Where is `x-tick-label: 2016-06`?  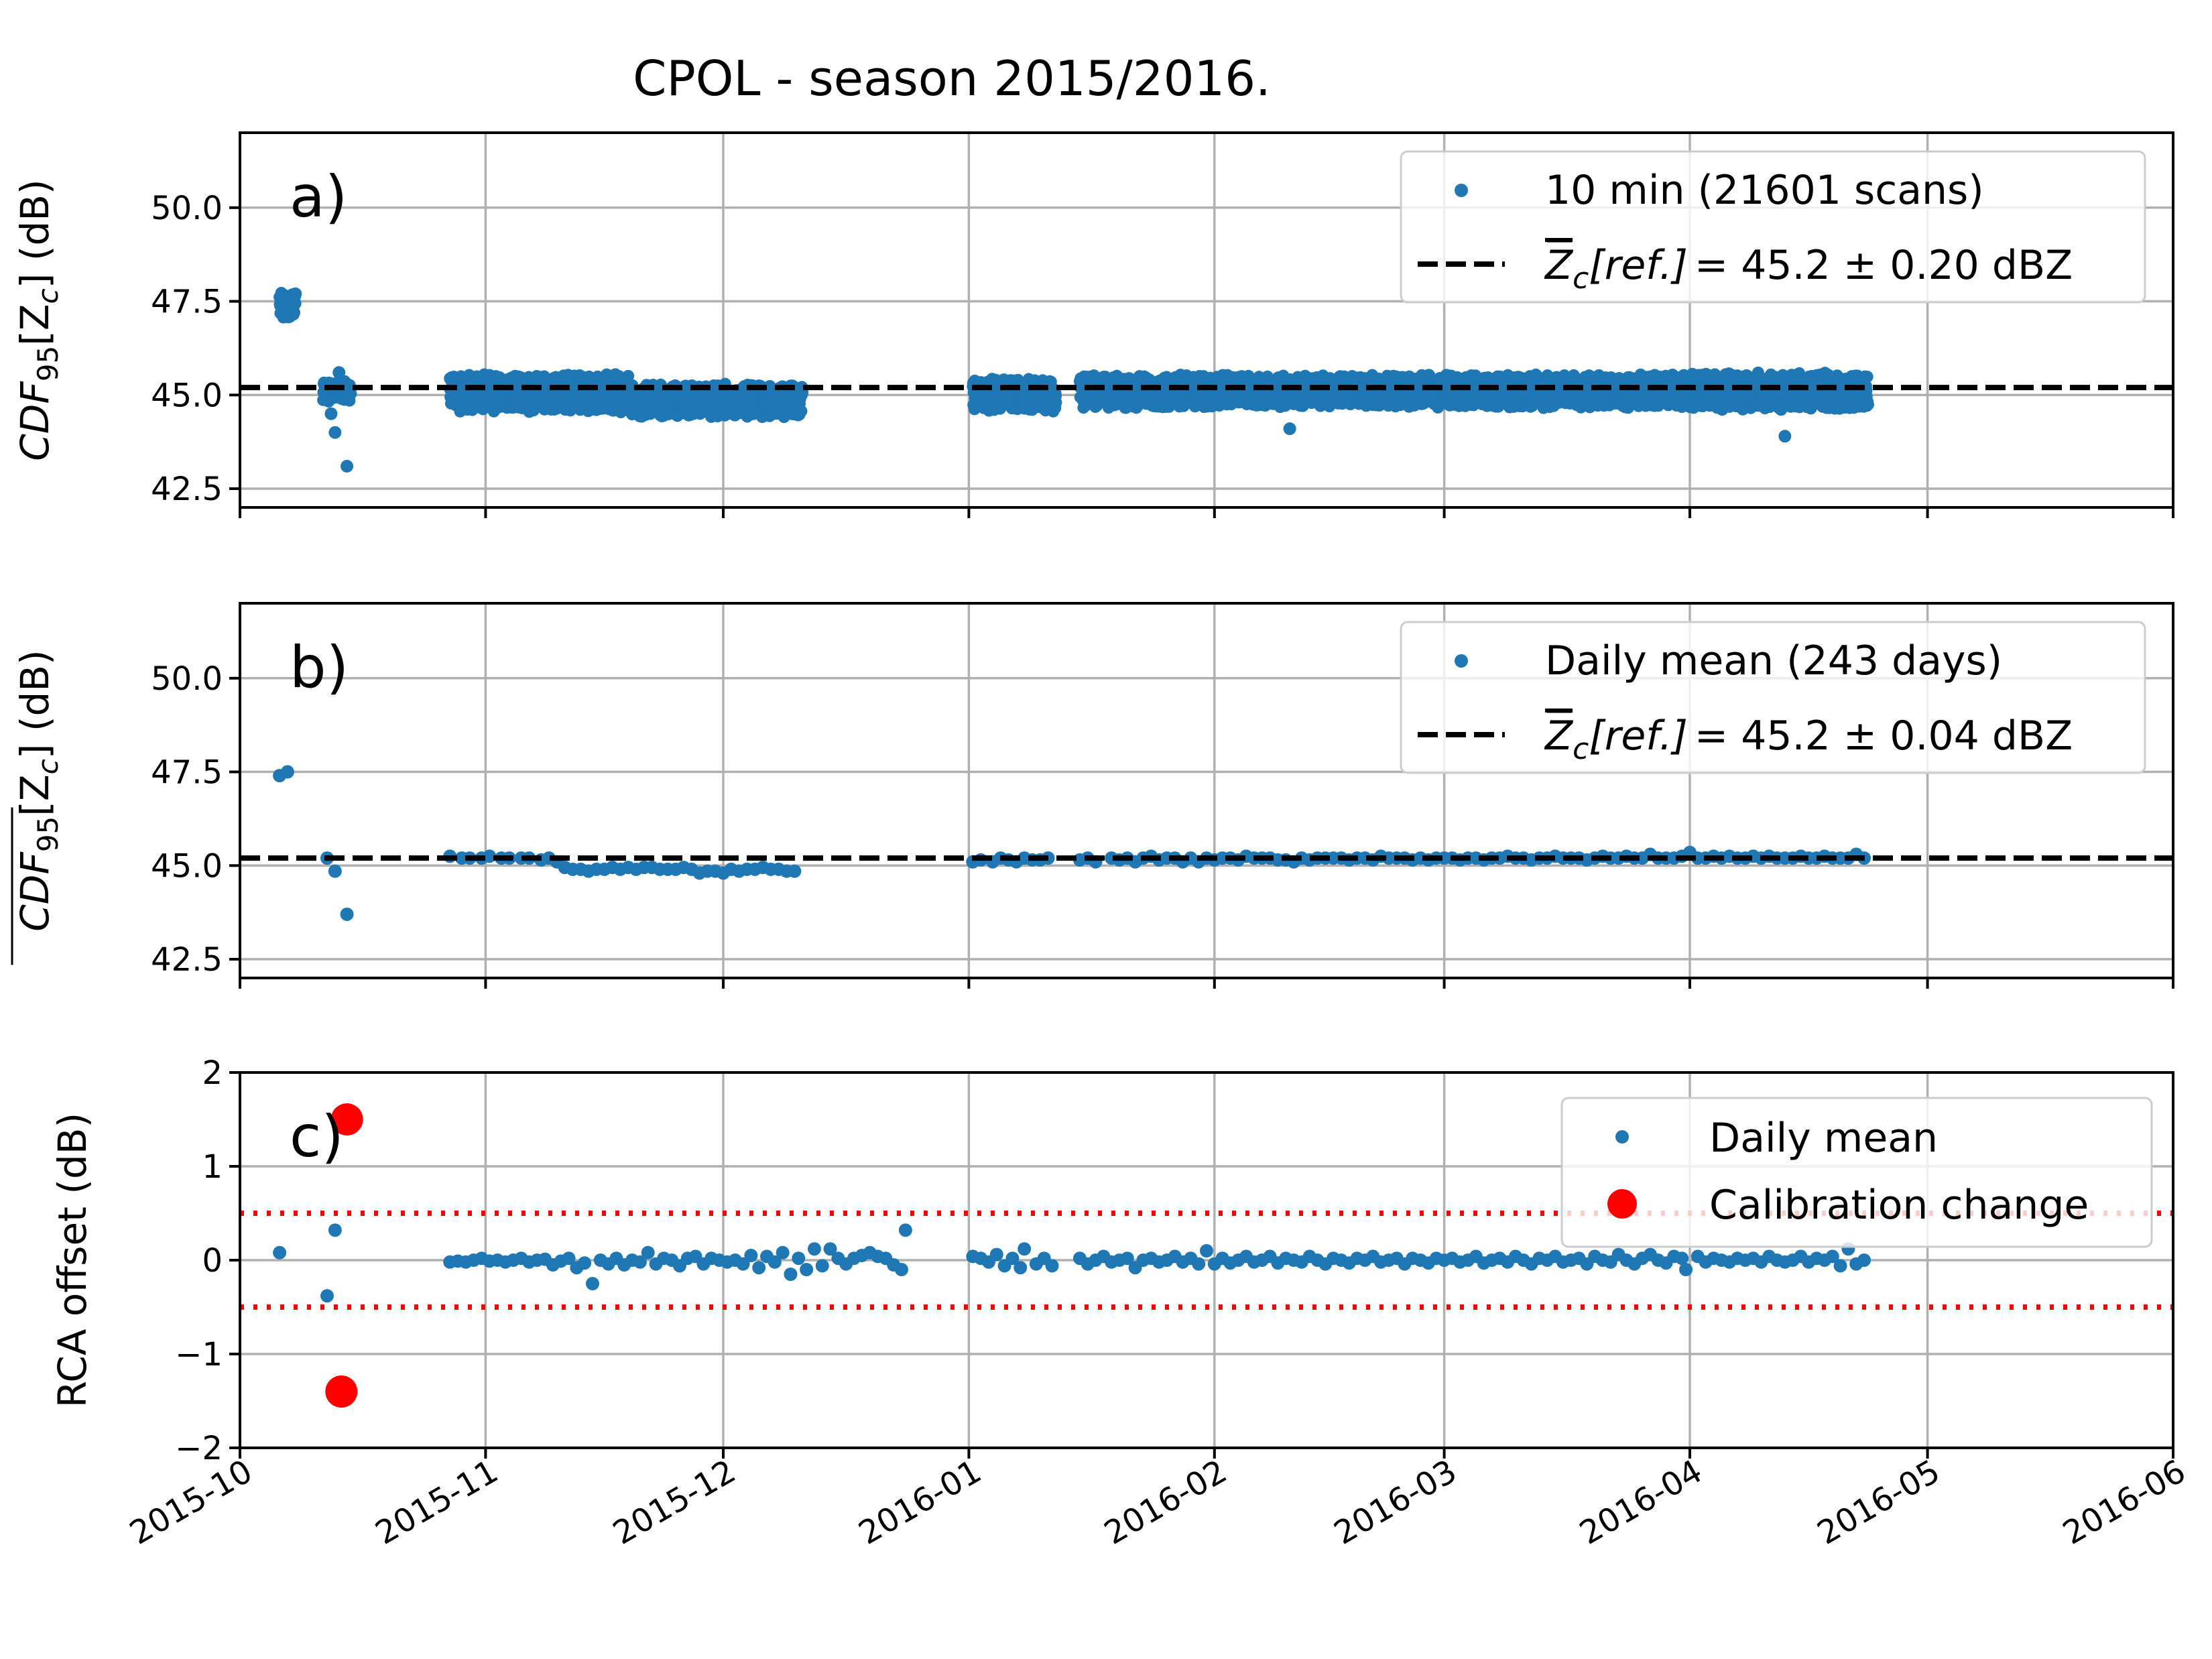
x-tick-label: 2016-06 is located at coordinates (2124, 1502).